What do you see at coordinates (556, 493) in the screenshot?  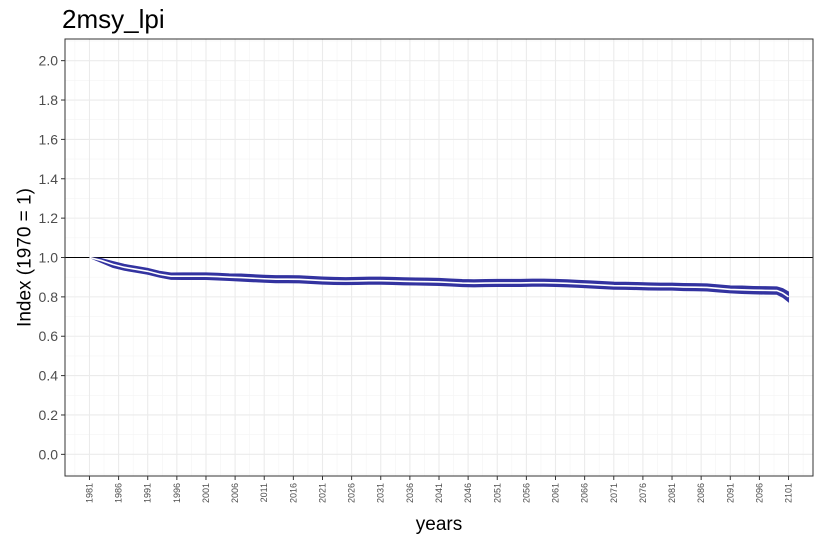 I see `x-tick-label: 2061` at bounding box center [556, 493].